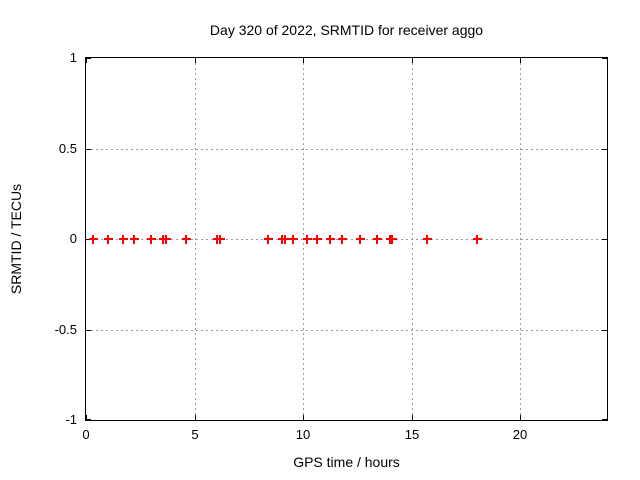  Describe the element at coordinates (73, 238) in the screenshot. I see `y-tick-label: 0` at that location.